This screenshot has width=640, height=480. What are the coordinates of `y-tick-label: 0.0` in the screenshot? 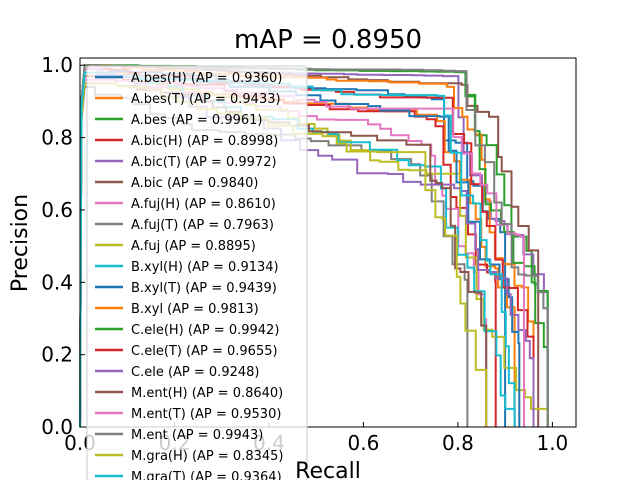 It's located at (57, 427).